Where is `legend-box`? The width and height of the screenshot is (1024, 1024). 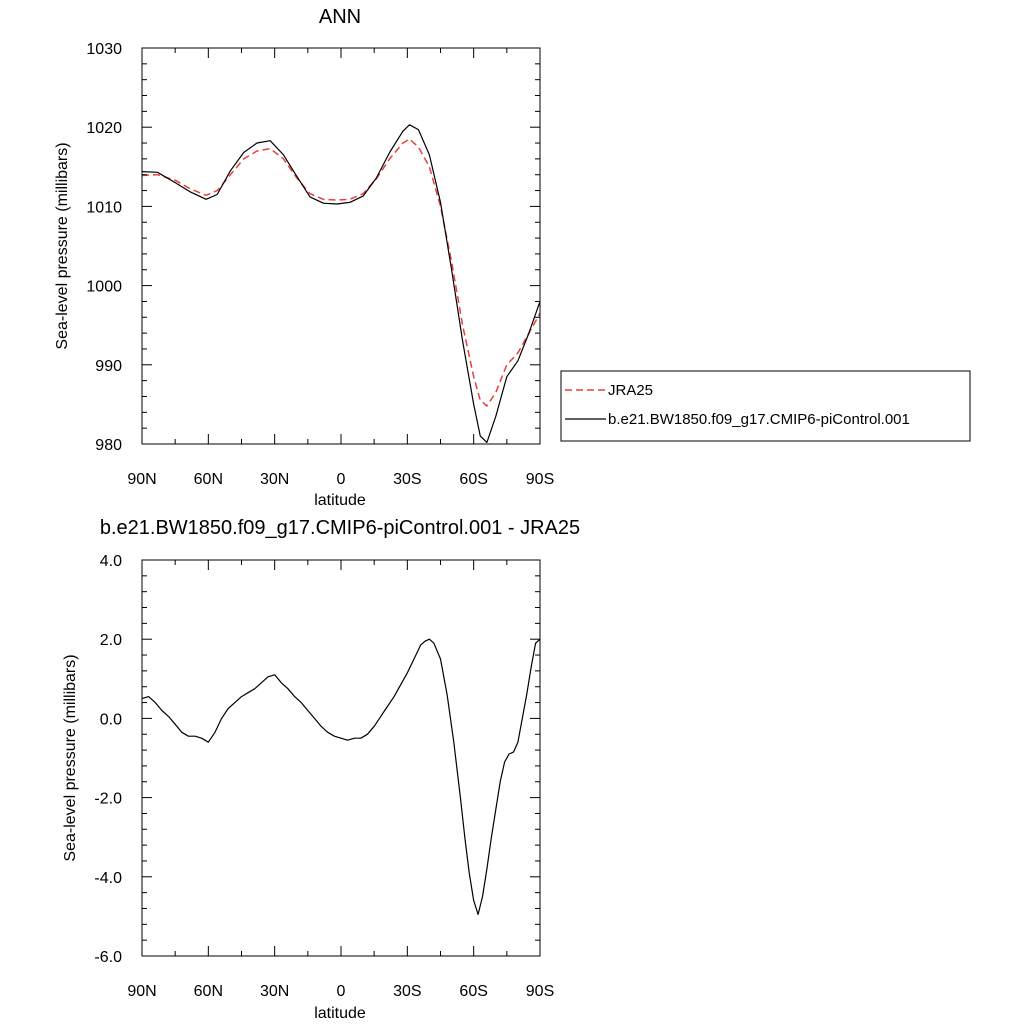 legend-box is located at coordinates (765, 406).